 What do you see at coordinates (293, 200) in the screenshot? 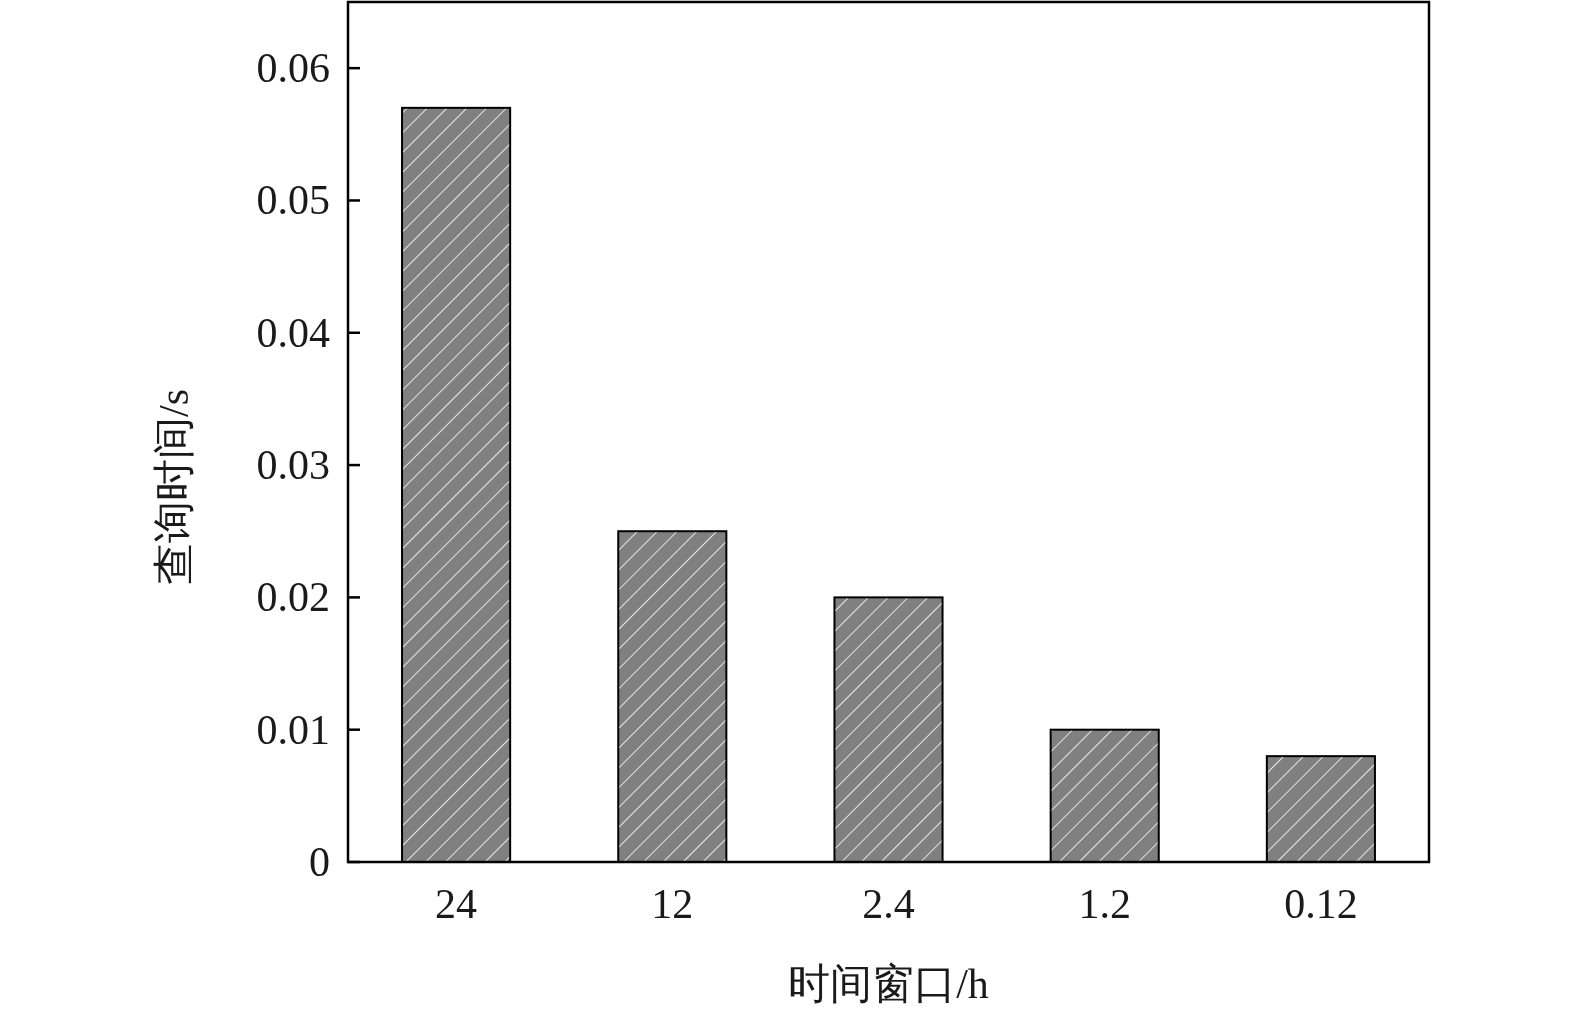
I see `y-tick-label: 0.05` at bounding box center [293, 200].